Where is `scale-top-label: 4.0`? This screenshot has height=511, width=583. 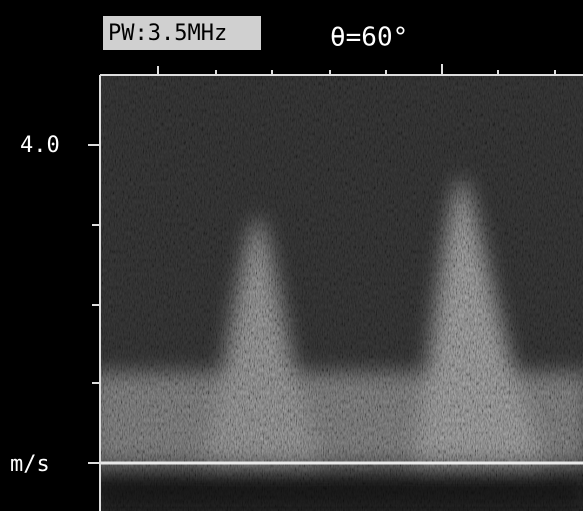
scale-top-label: 4.0 is located at coordinates (40, 145).